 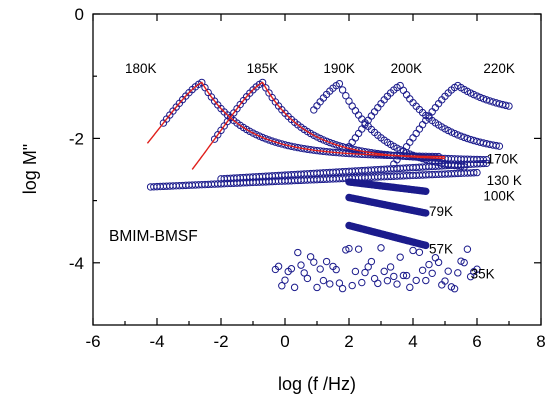 I want to click on x-axis-title: log (f /Hz), so click(x=317, y=384).